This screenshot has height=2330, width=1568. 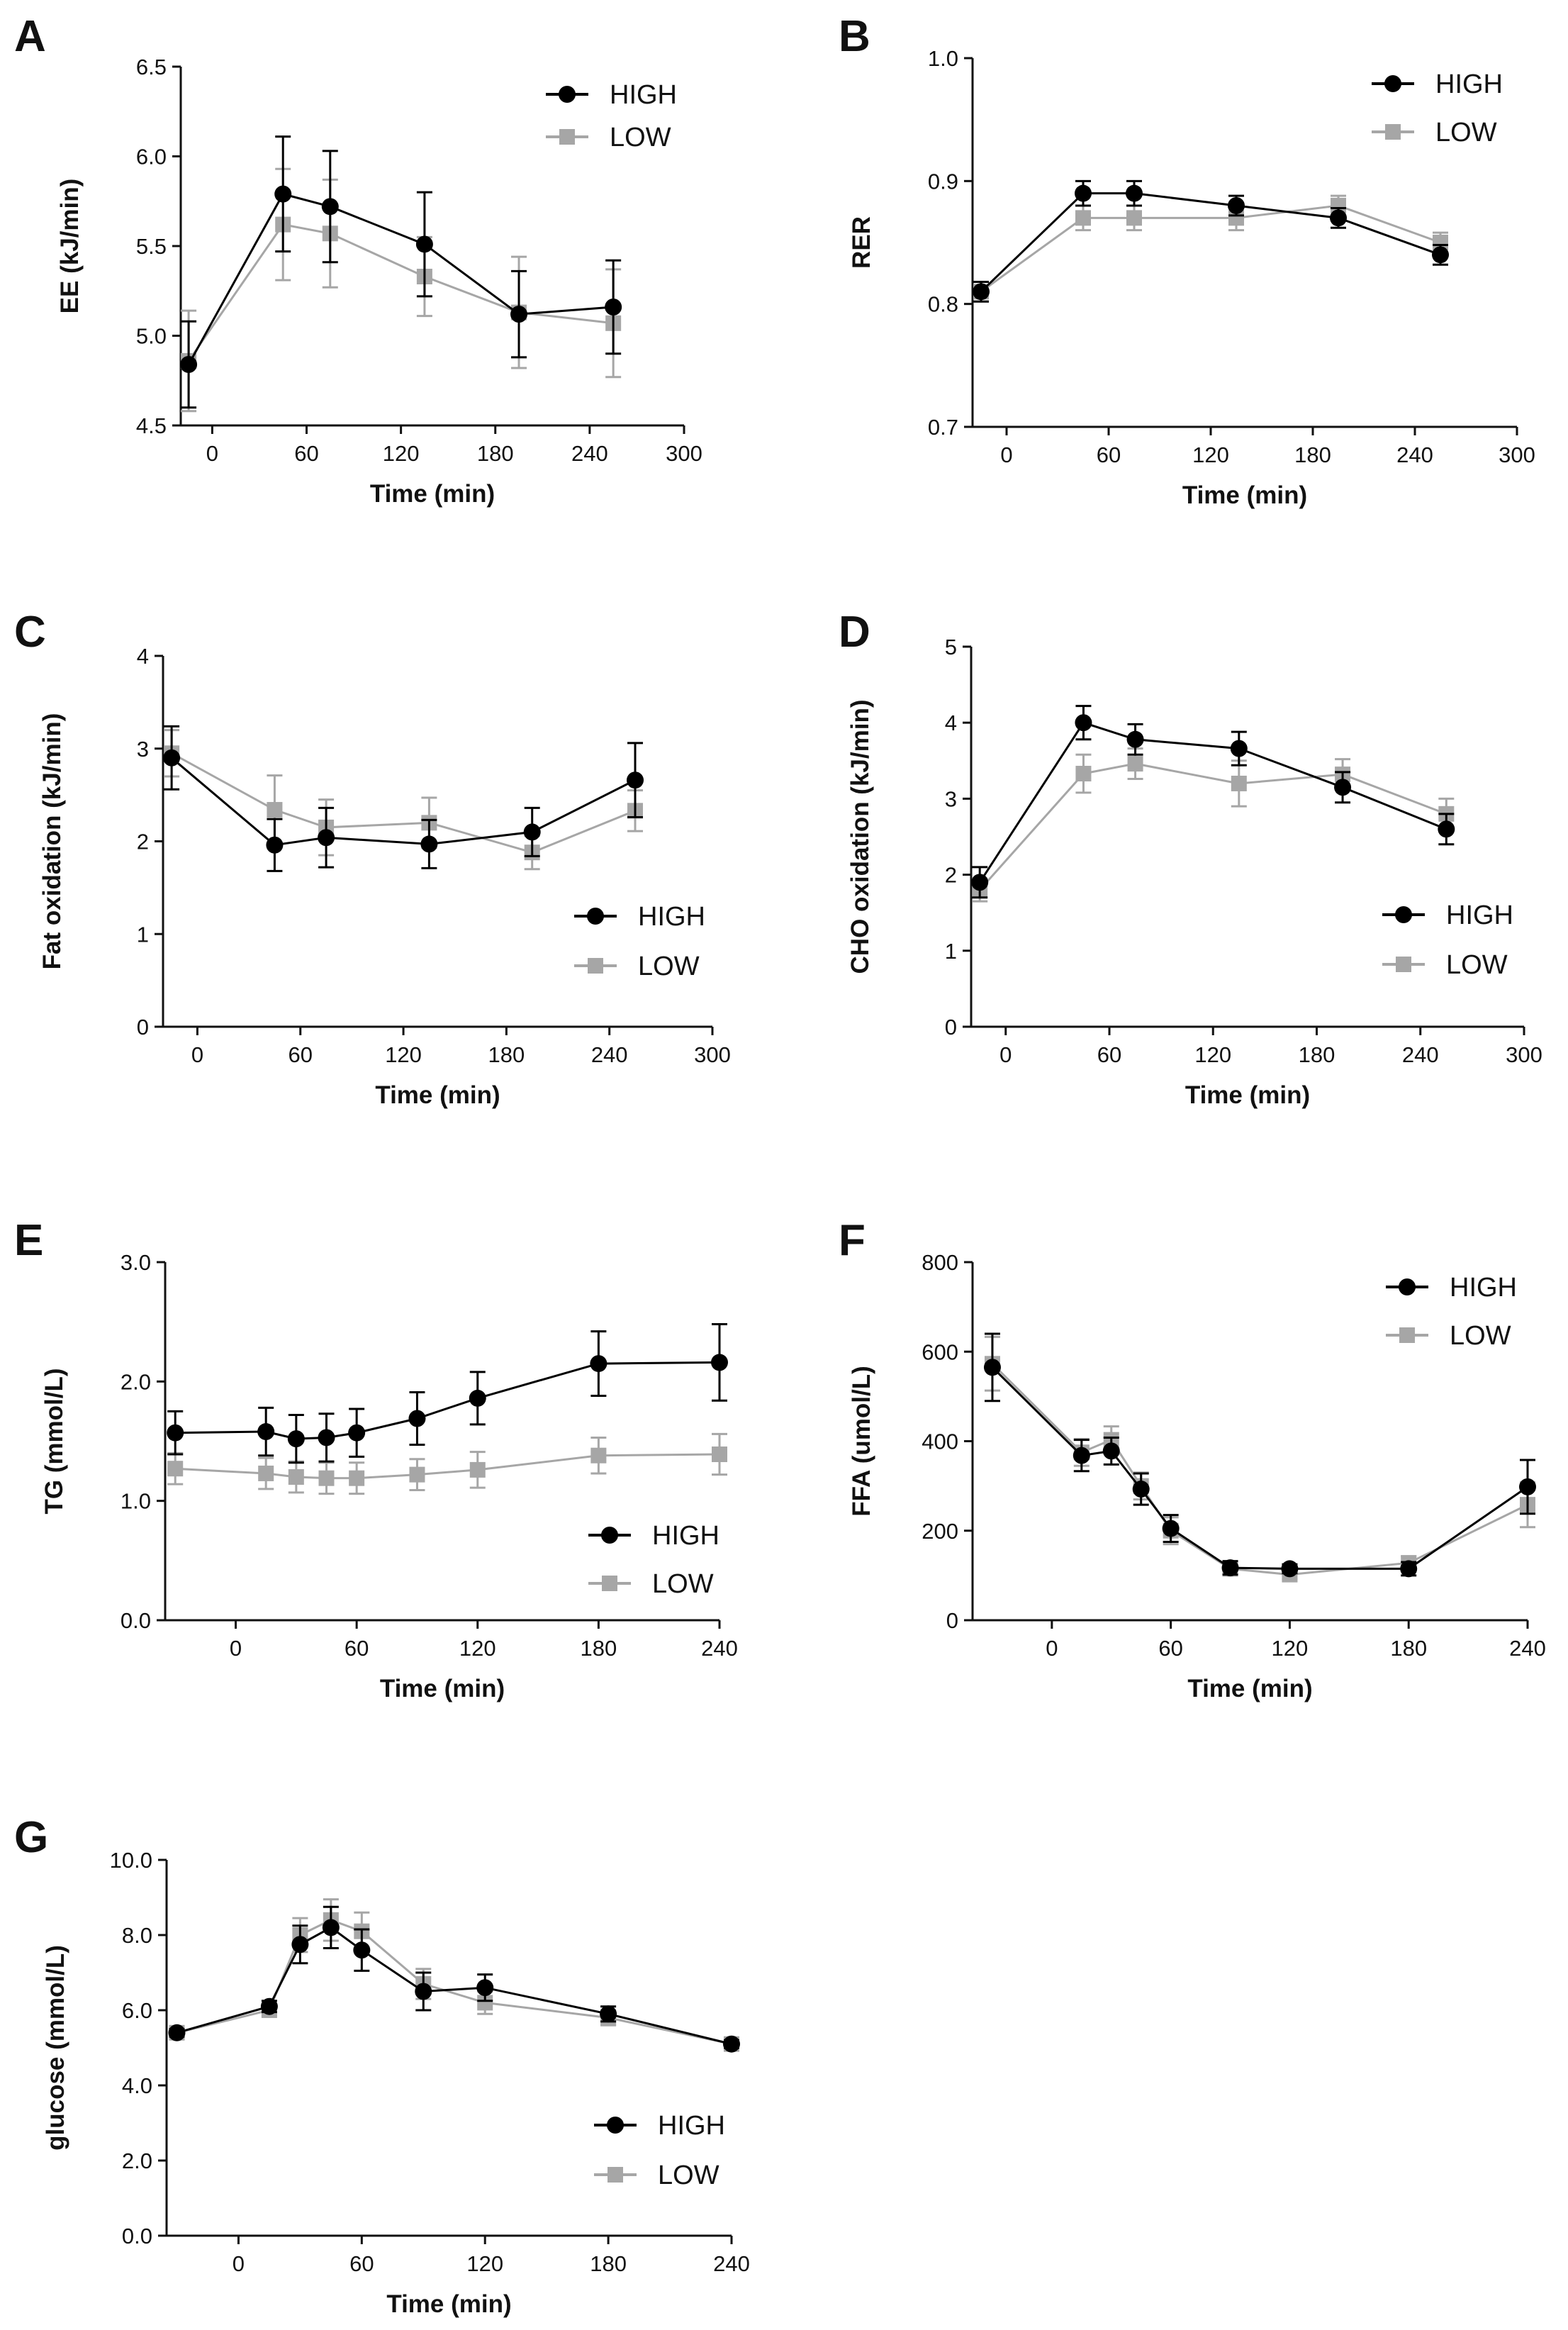 What do you see at coordinates (137, 2085) in the screenshot?
I see `y-tick-label: 4.0` at bounding box center [137, 2085].